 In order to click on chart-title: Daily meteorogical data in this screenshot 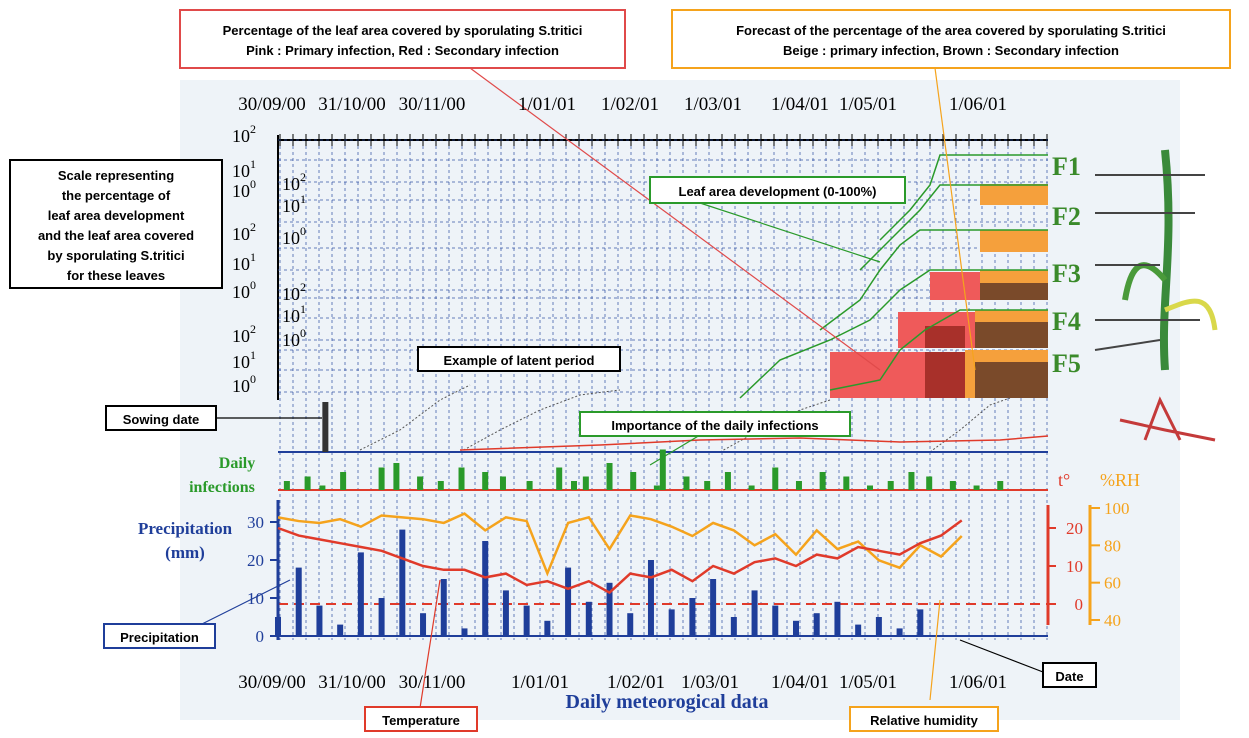, I will do `click(667, 702)`.